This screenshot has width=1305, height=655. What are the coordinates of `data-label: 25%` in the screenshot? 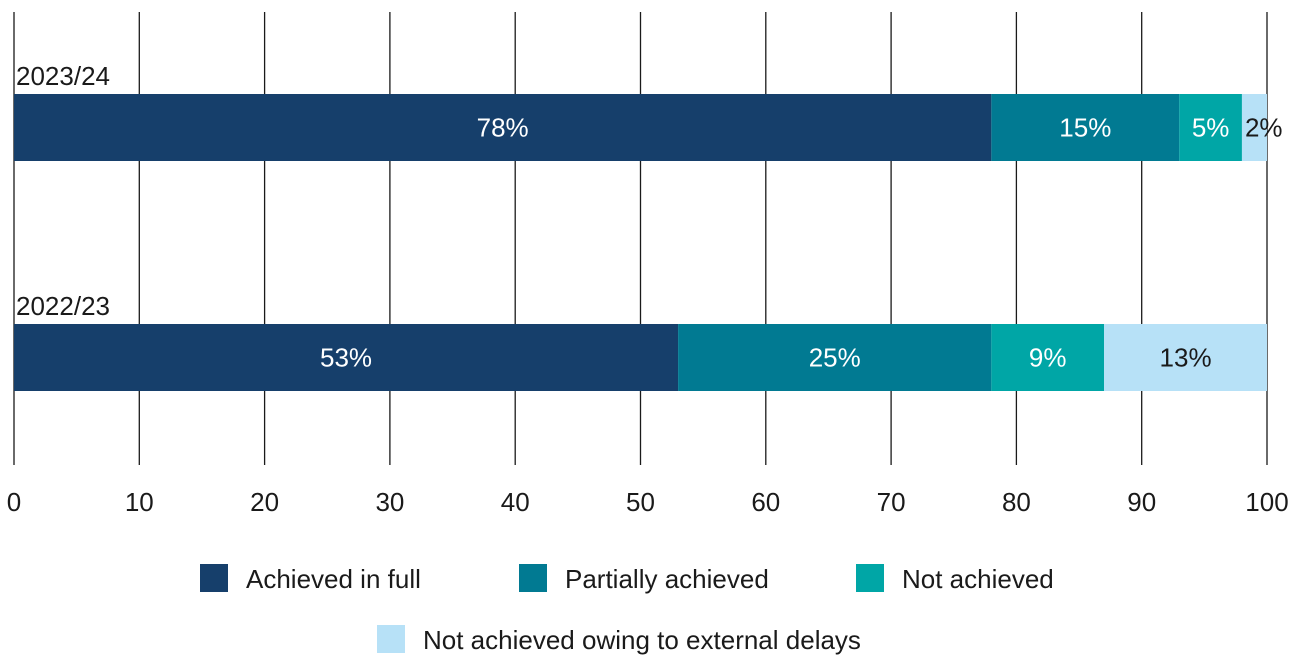 It's located at (835, 358).